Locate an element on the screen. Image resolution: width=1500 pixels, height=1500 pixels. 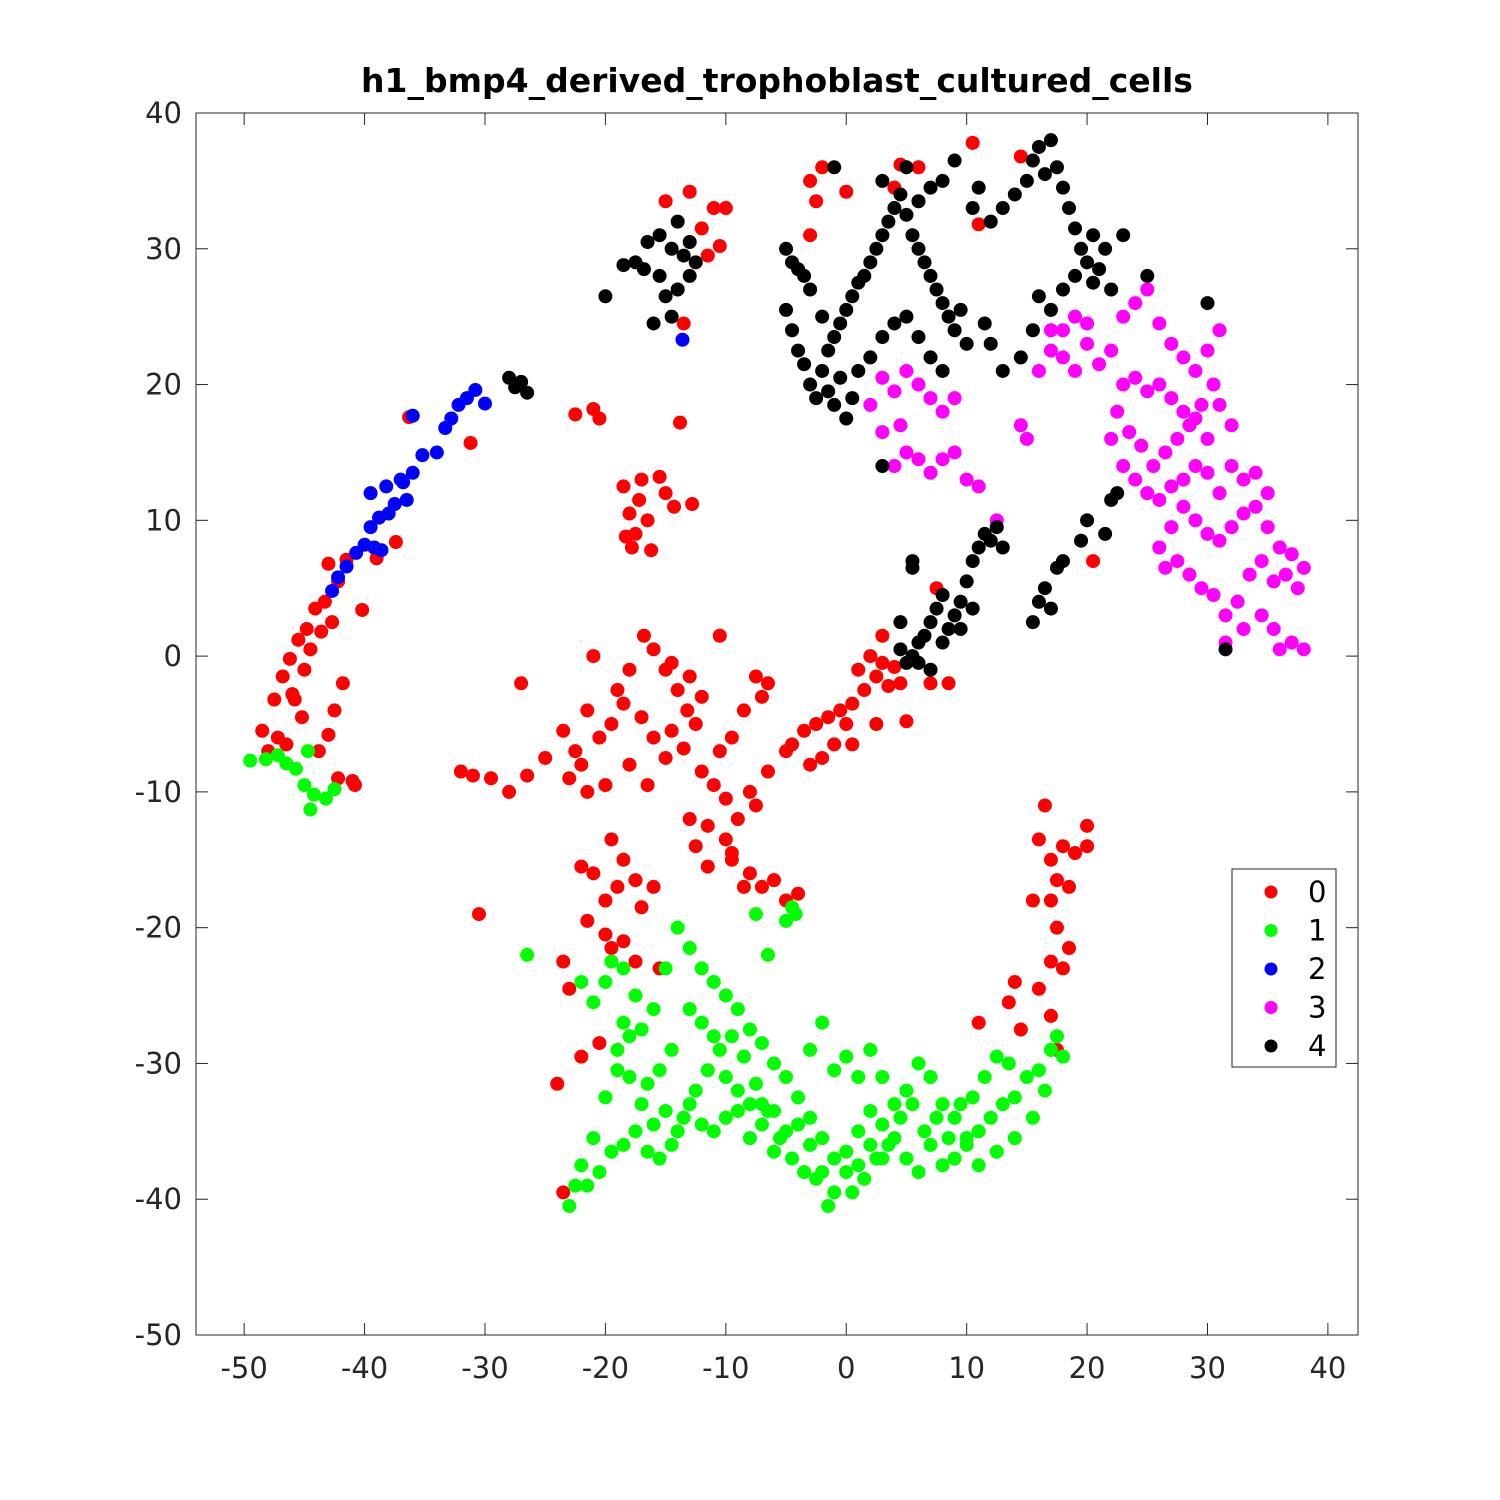
x-tick-label: 20 is located at coordinates (1087, 1368).